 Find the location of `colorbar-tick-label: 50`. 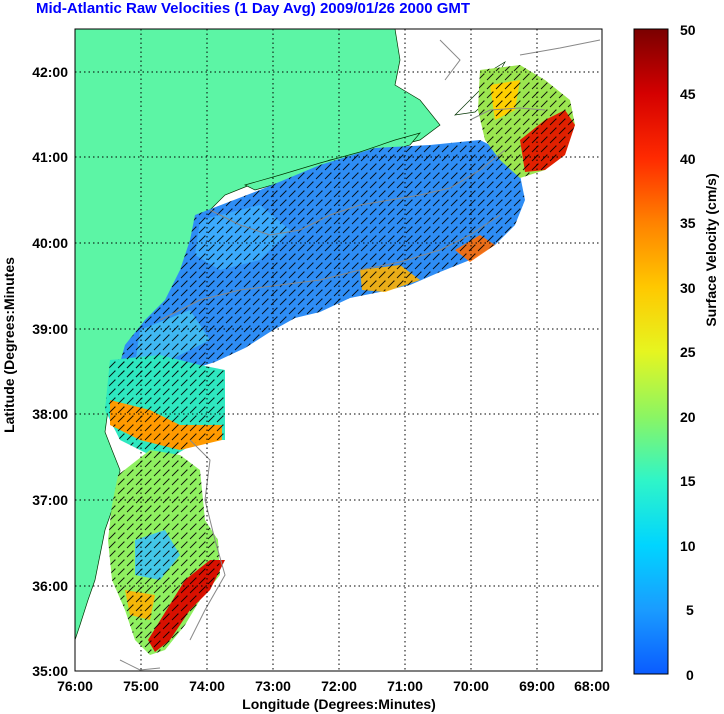

colorbar-tick-label: 50 is located at coordinates (688, 30).